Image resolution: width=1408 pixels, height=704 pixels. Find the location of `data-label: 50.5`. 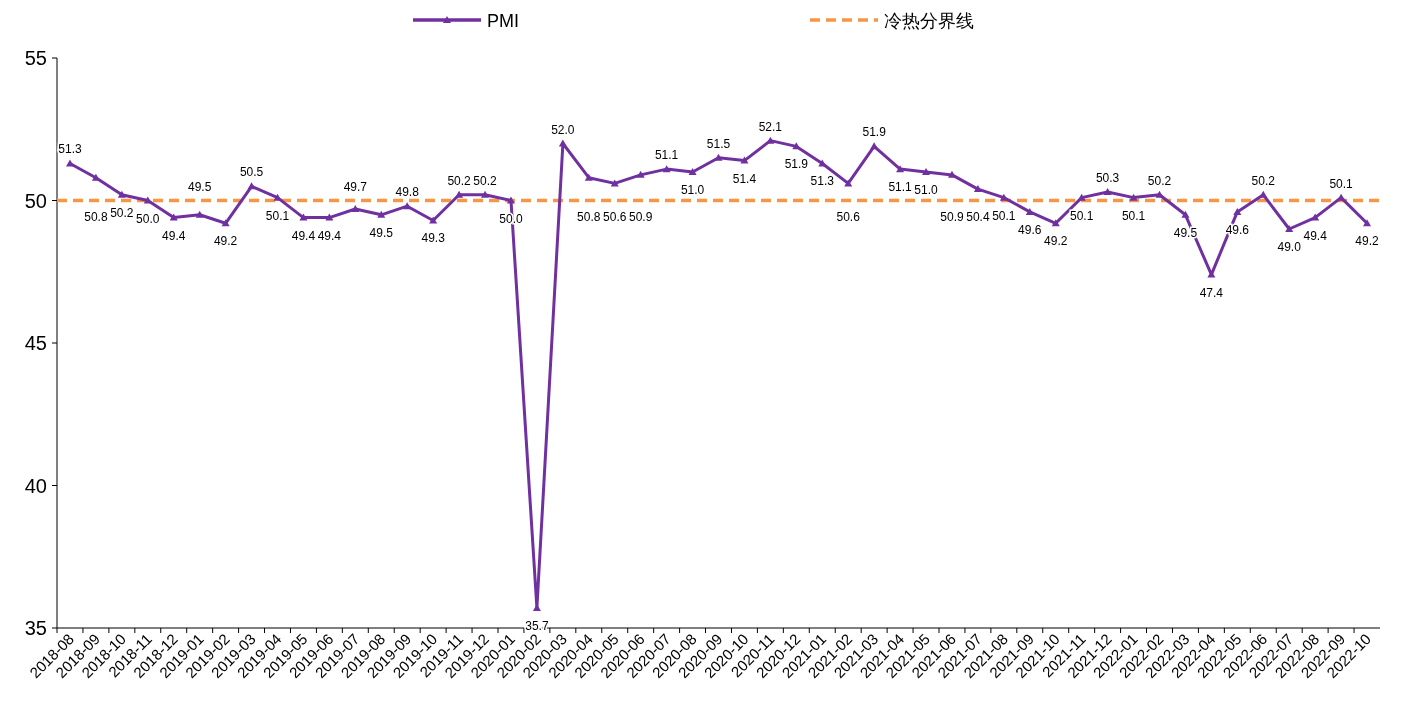

data-label: 50.5 is located at coordinates (251, 172).